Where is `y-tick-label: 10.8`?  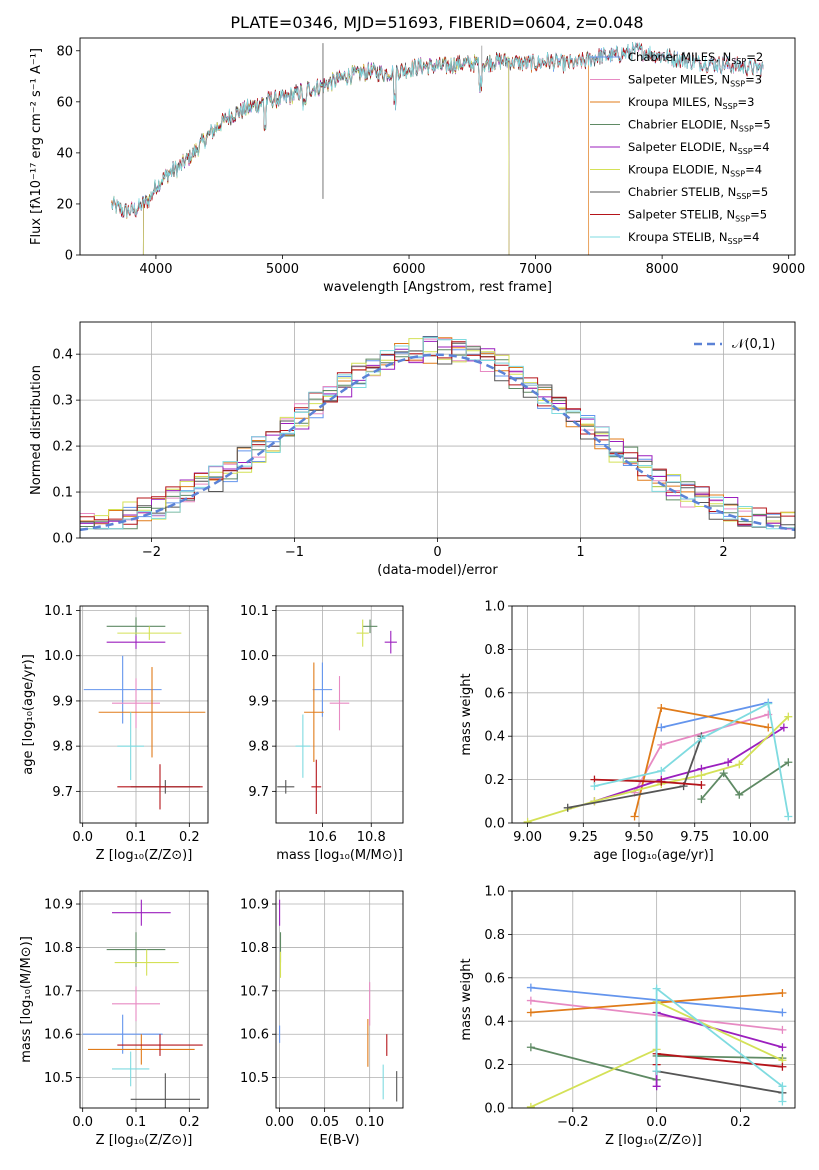
y-tick-label: 10.8 is located at coordinates (254, 948).